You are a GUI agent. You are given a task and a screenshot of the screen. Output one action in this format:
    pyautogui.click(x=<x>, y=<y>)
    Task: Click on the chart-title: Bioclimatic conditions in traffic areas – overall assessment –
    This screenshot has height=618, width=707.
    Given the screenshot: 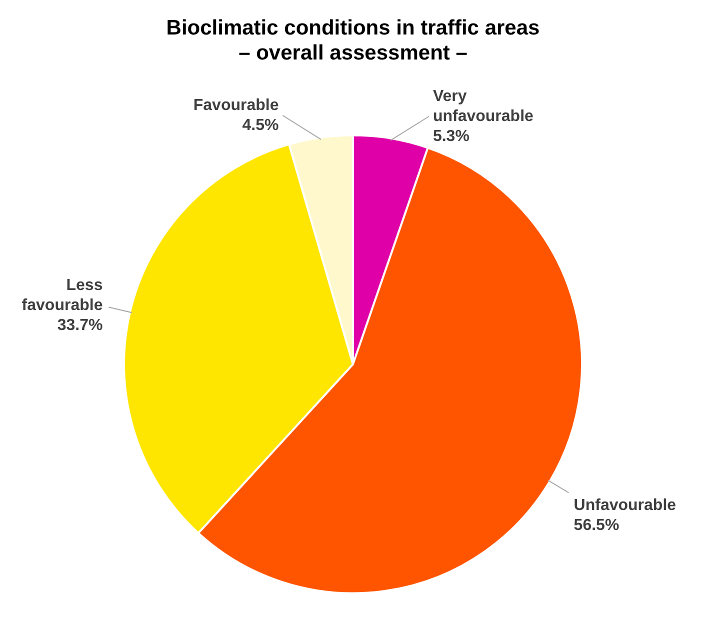 What is the action you would take?
    pyautogui.click(x=353, y=40)
    